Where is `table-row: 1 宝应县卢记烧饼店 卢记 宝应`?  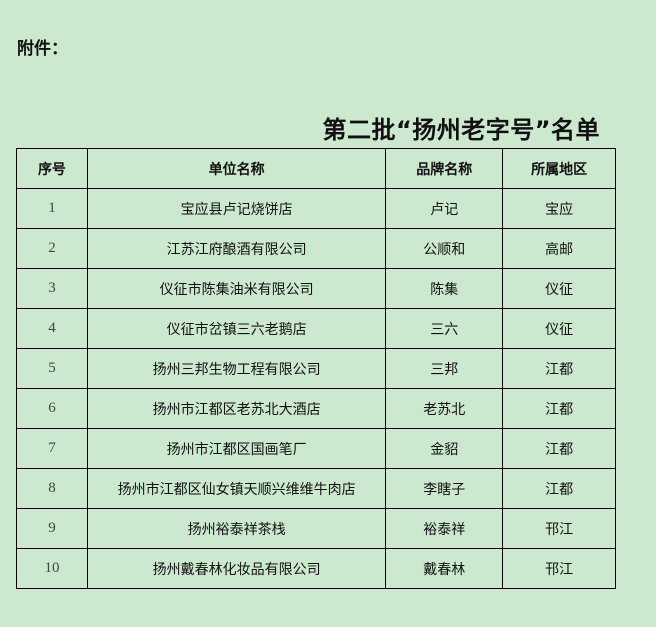
table-row: 1 宝应县卢记烧饼店 卢记 宝应 is located at coordinates (316, 208).